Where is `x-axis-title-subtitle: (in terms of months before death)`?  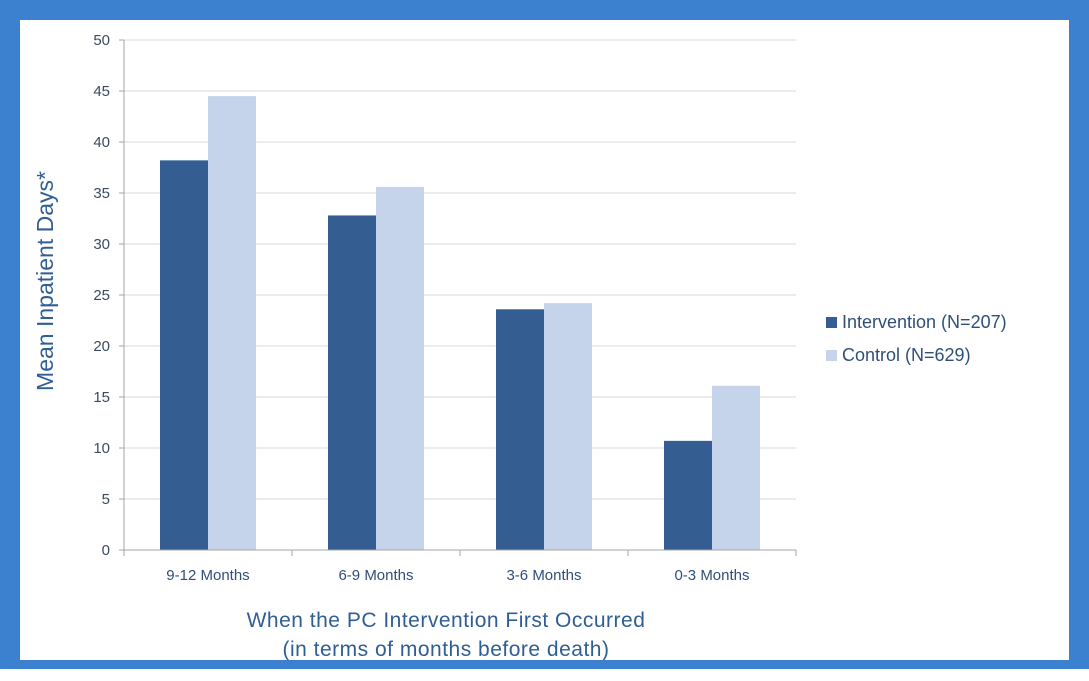
x-axis-title-subtitle: (in terms of months before death) is located at coordinates (446, 649).